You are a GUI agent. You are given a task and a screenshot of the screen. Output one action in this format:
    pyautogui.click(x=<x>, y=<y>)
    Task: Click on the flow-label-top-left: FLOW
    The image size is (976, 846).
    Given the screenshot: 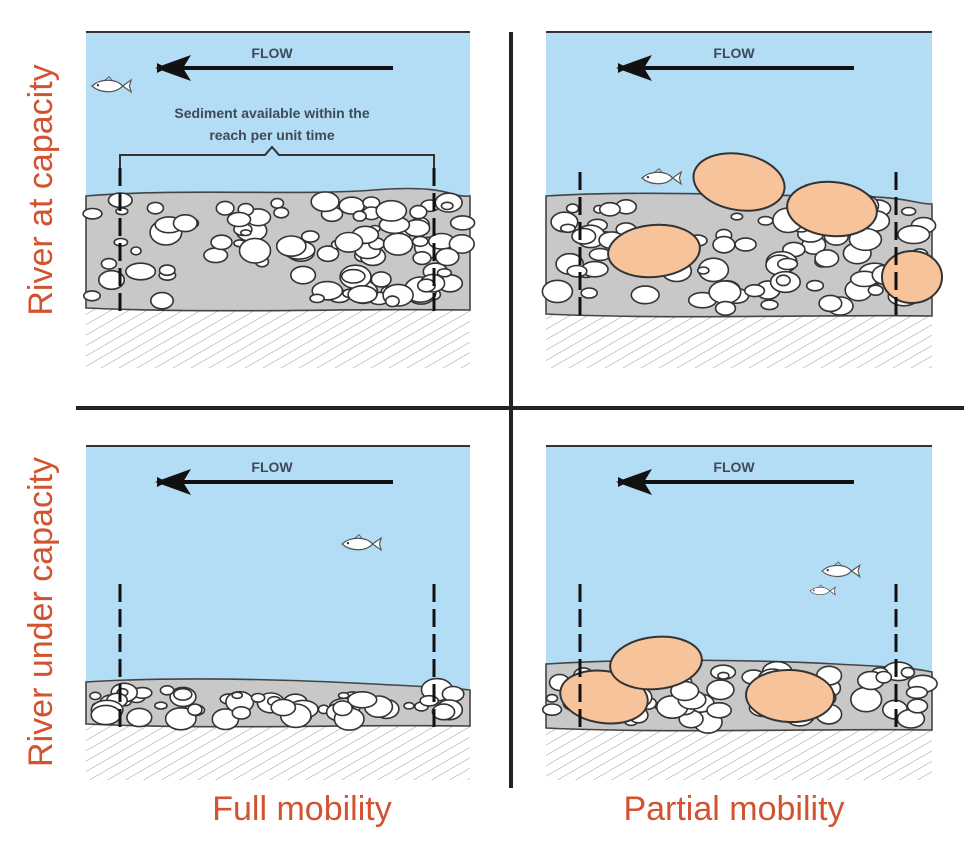 What is the action you would take?
    pyautogui.click(x=272, y=53)
    